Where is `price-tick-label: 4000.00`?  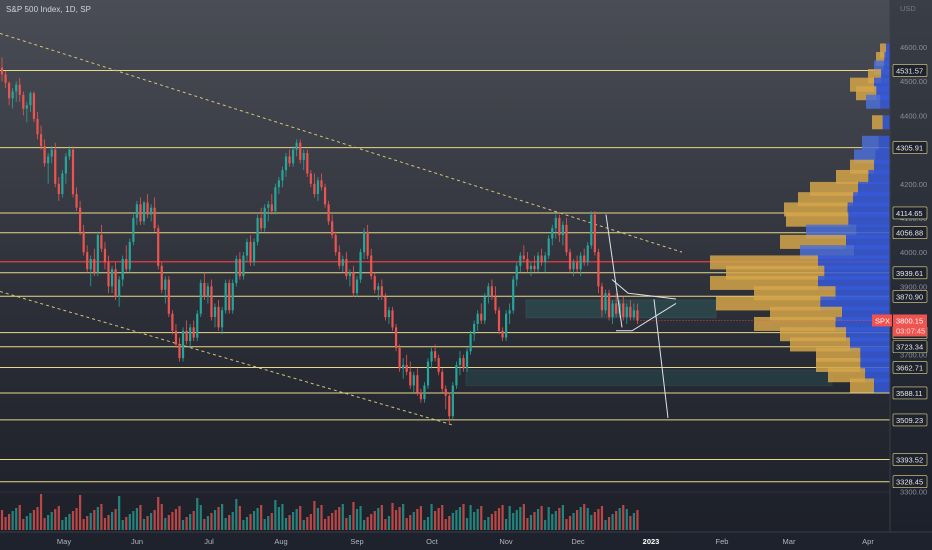 price-tick-label: 4000.00 is located at coordinates (913, 252).